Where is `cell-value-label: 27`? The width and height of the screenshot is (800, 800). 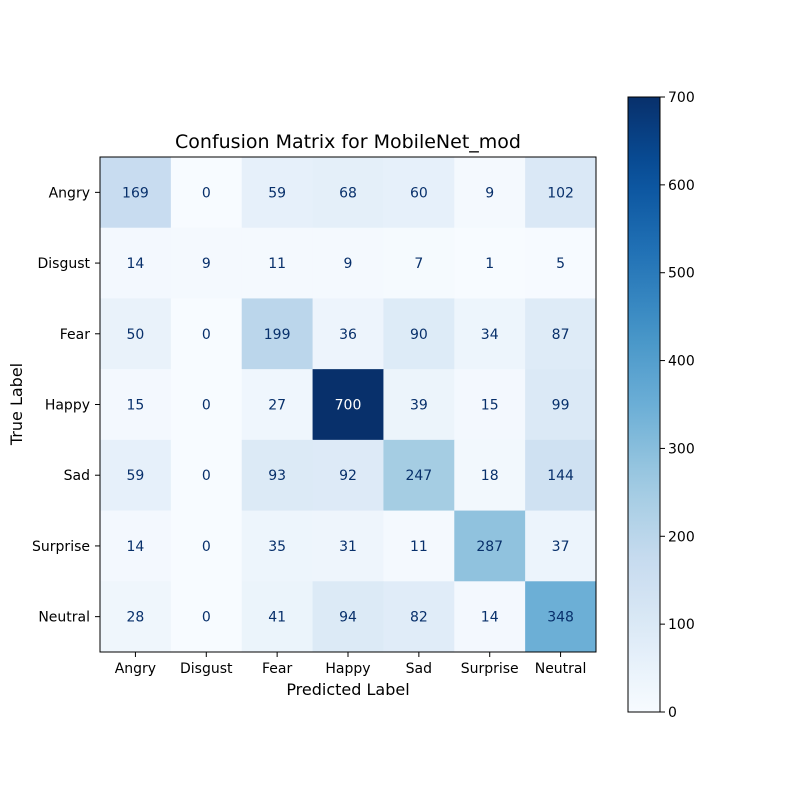
cell-value-label: 27 is located at coordinates (277, 406).